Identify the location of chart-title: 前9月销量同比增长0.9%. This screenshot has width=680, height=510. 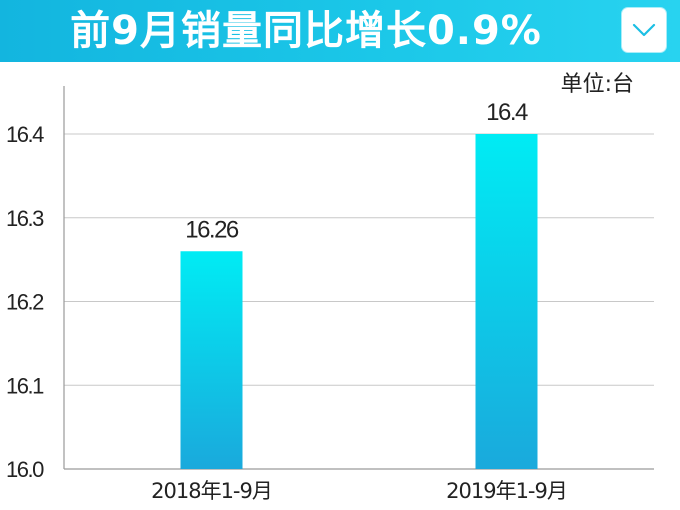
(306, 31).